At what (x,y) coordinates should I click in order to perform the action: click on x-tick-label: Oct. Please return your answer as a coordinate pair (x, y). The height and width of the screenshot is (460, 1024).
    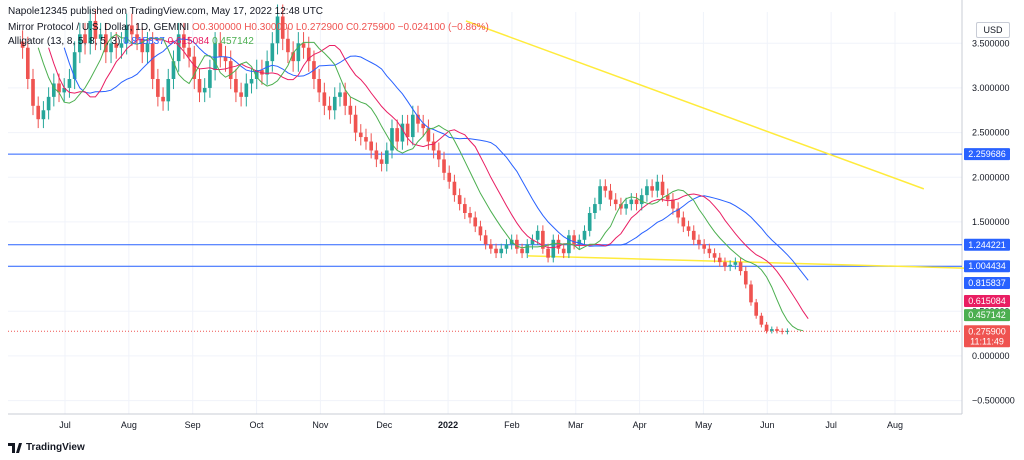
    Looking at the image, I should click on (257, 425).